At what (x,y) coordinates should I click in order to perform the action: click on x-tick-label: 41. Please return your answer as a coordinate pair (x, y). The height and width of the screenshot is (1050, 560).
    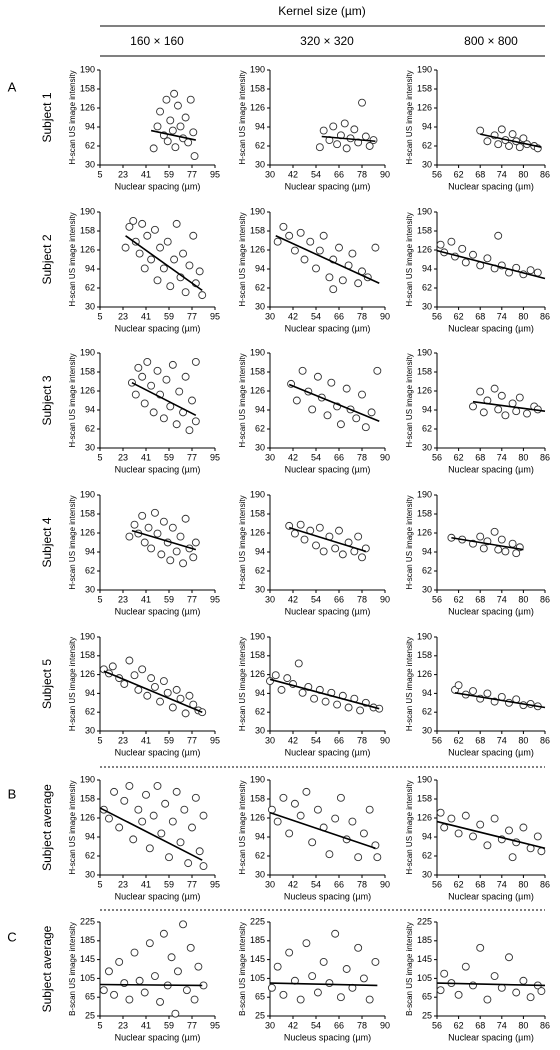
    Looking at the image, I should click on (146, 457).